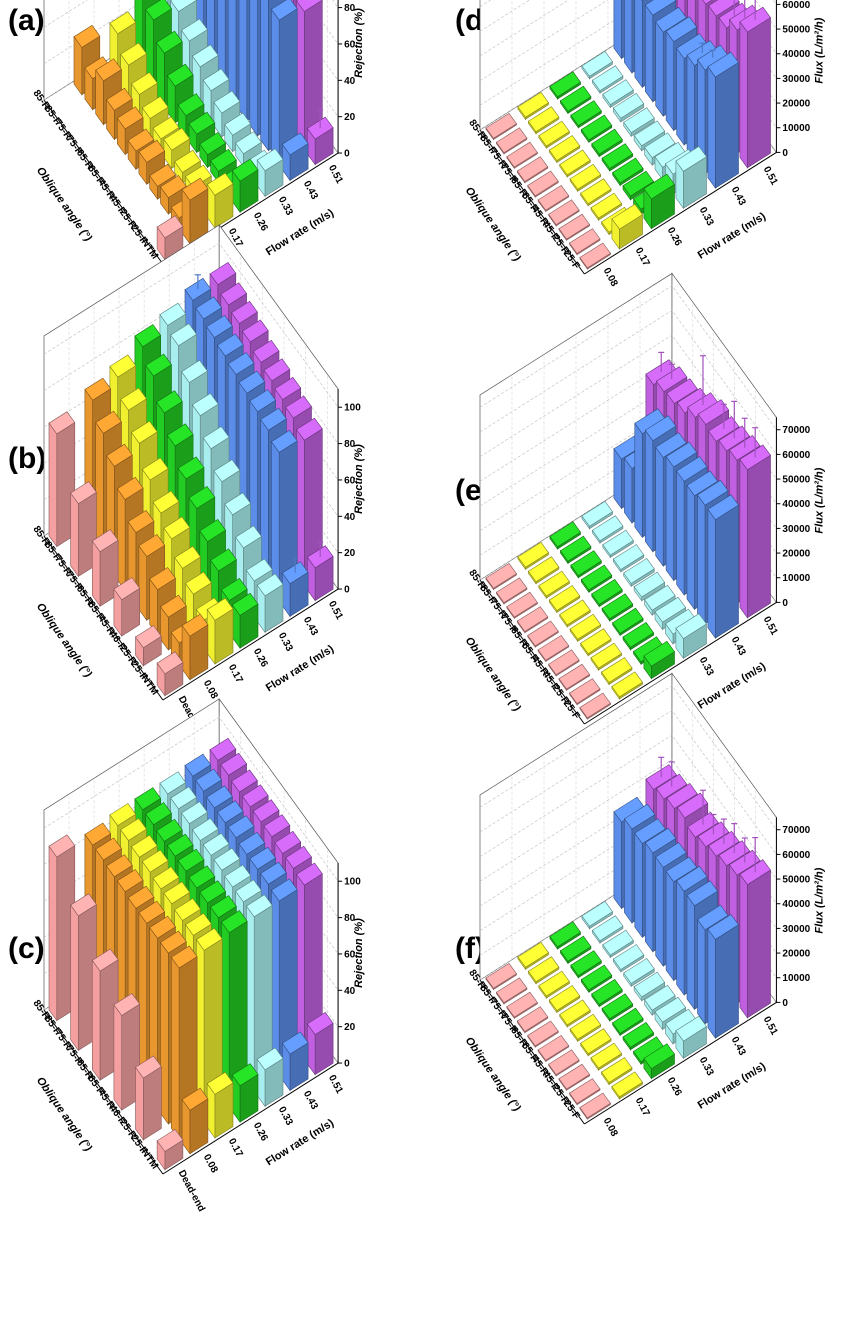  Describe the element at coordinates (103, 1092) in the screenshot. I see `oblique-axis-line` at that location.